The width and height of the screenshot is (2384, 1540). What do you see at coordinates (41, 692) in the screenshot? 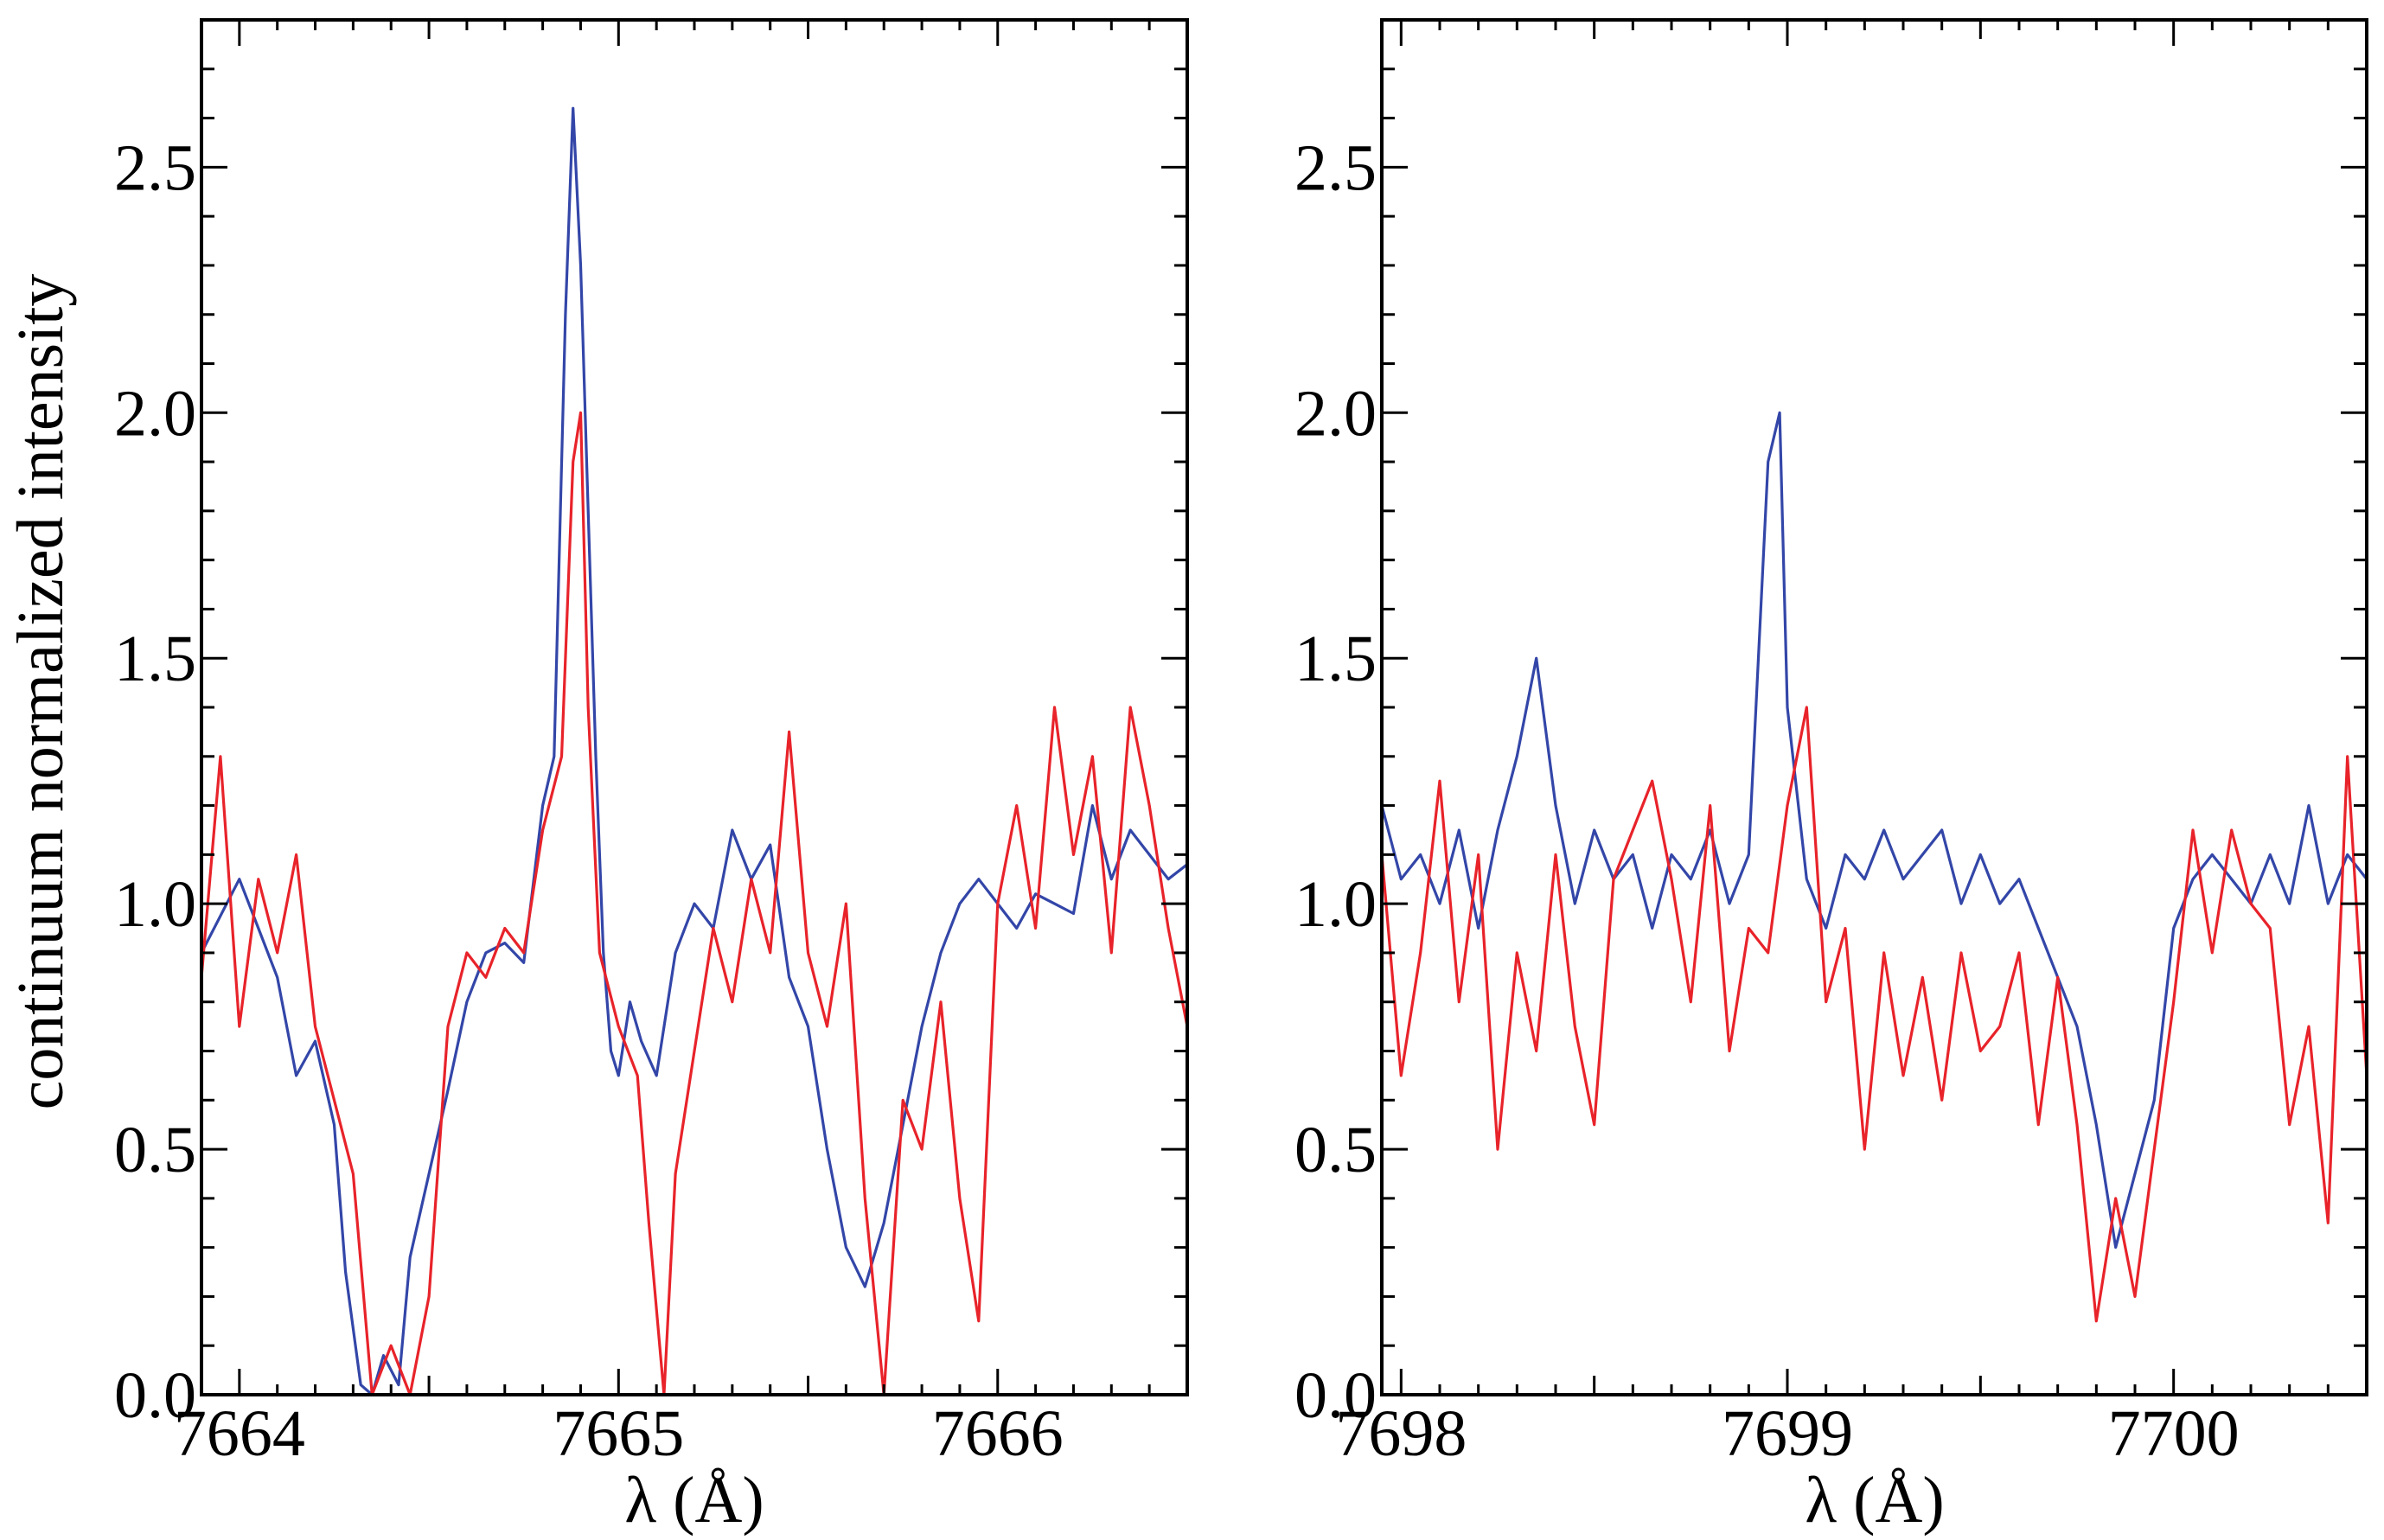
I see `y-axis-title: continuum normalized intensity` at bounding box center [41, 692].